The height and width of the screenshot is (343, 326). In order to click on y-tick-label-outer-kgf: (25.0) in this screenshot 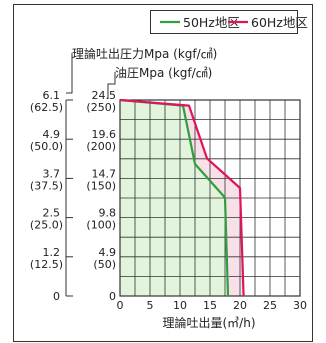, I will do `click(46, 225)`.